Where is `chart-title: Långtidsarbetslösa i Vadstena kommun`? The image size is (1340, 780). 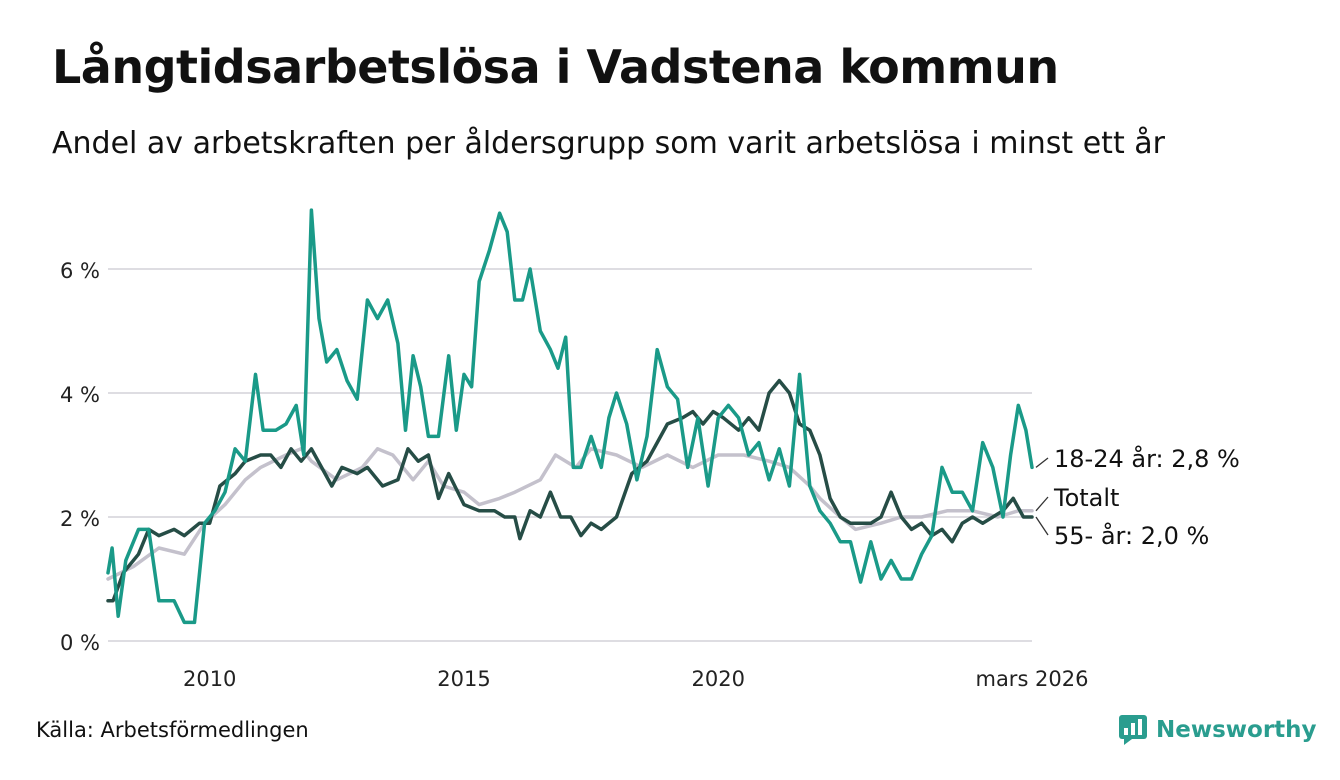
chart-title: Långtidsarbetslösa i Vadstena kommun is located at coordinates (555, 67).